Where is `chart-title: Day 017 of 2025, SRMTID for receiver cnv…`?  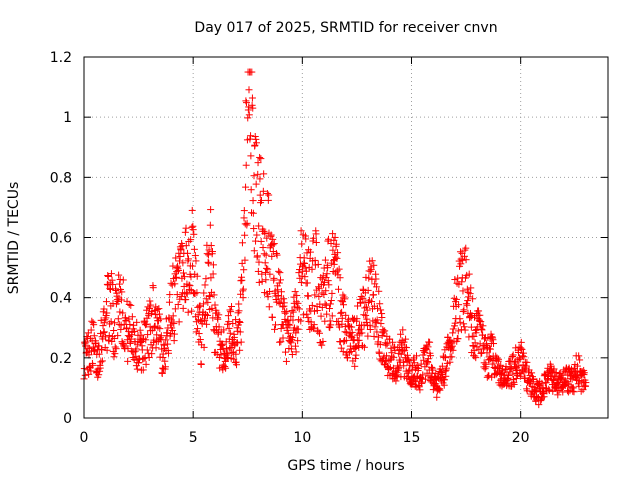 chart-title: Day 017 of 2025, SRMTID for receiver cnv… is located at coordinates (345, 28).